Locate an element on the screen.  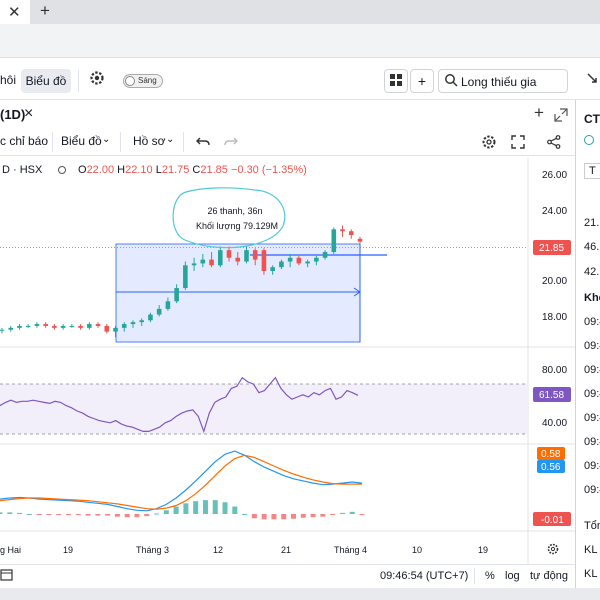
open-value: 22.00 is located at coordinates (100, 170).